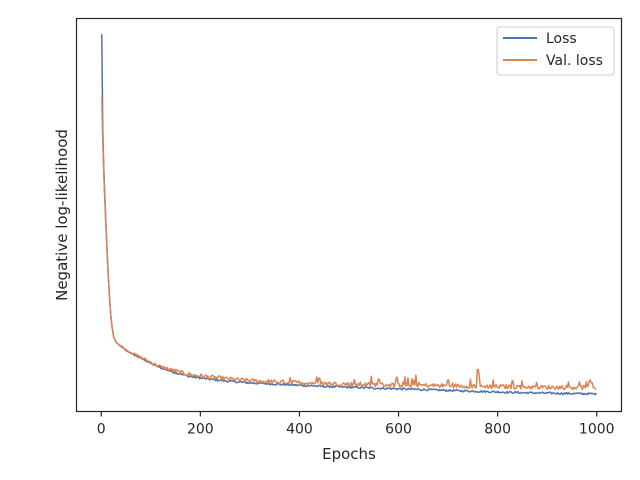 The width and height of the screenshot is (640, 480). I want to click on x-tick-label: 0, so click(101, 430).